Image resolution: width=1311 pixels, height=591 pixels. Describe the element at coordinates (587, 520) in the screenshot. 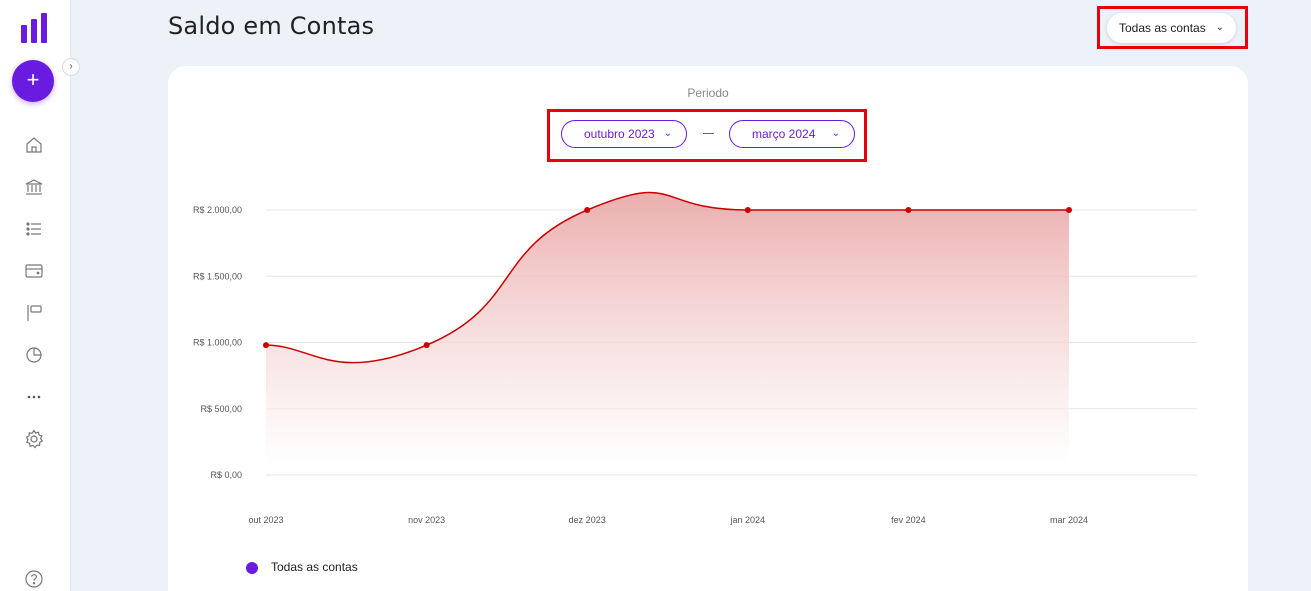

I see `x-tick-label: dez 2023` at that location.